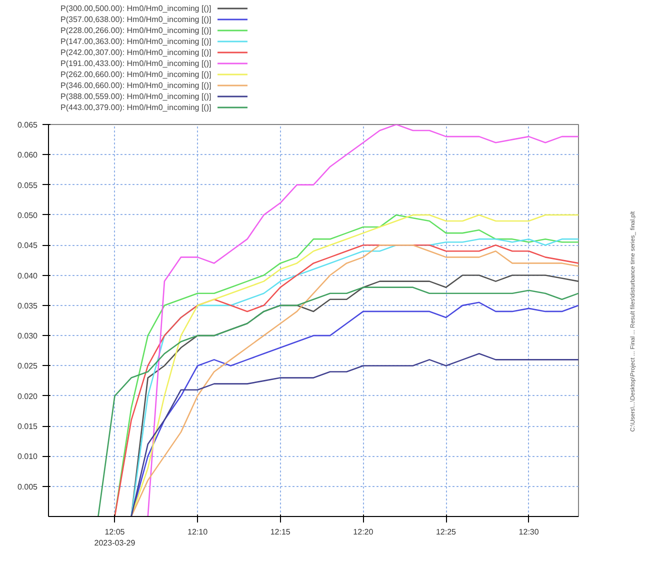  Describe the element at coordinates (136, 63) in the screenshot. I see `legend-label: P(191.00,433.00): Hm0/Hm0_incoming [()]` at that location.